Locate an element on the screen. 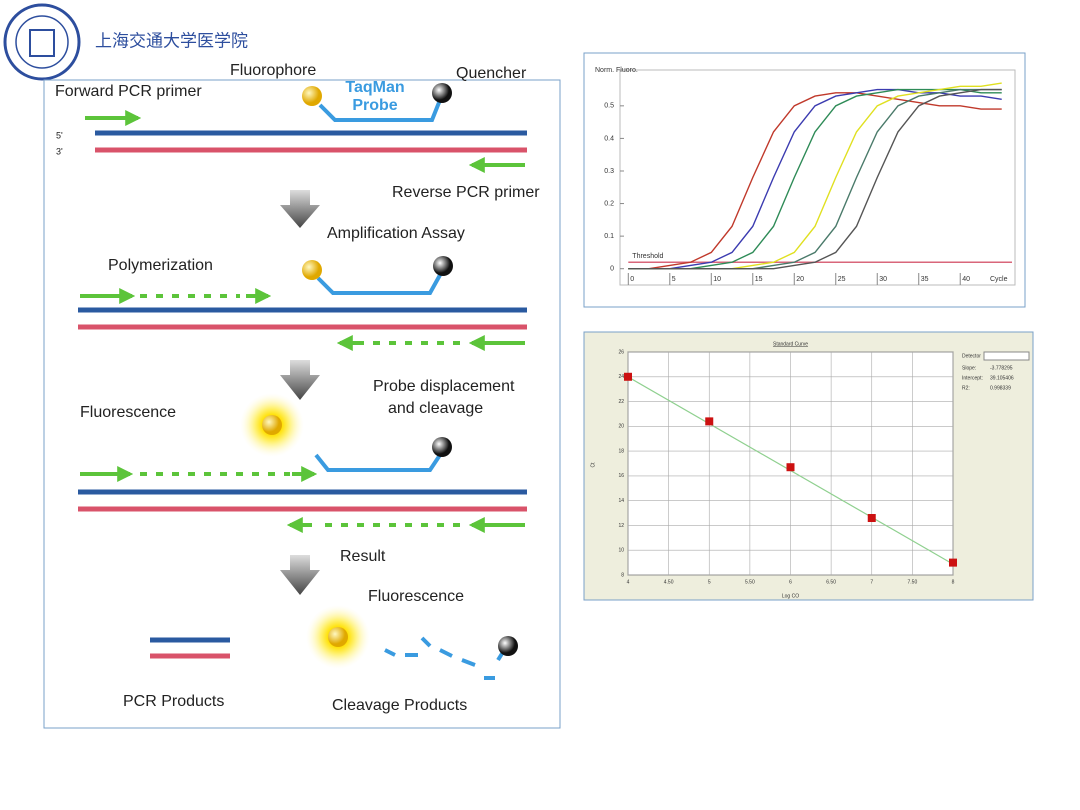  x-tick-label: 6 is located at coordinates (790, 582).